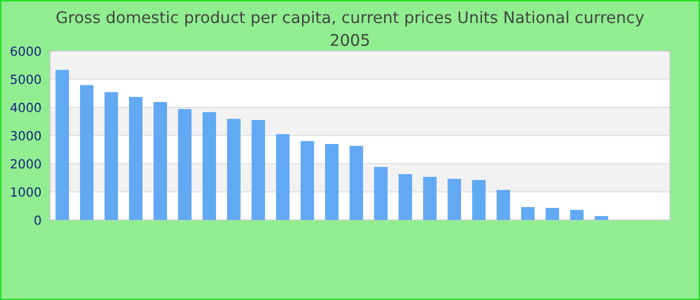  Describe the element at coordinates (37, 220) in the screenshot. I see `y-tick-label: 0` at that location.